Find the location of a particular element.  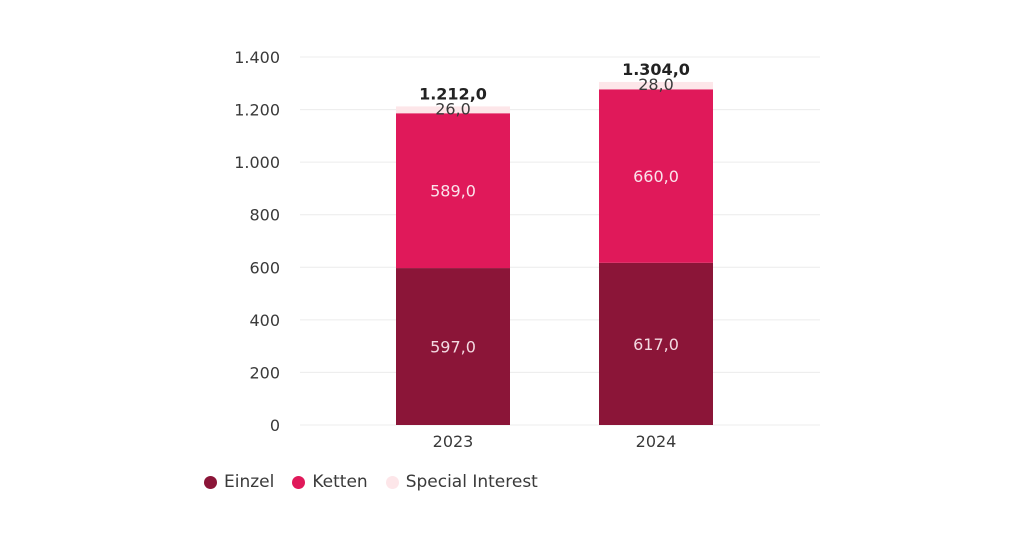

x-tick-label-2024: 2024 is located at coordinates (656, 441).